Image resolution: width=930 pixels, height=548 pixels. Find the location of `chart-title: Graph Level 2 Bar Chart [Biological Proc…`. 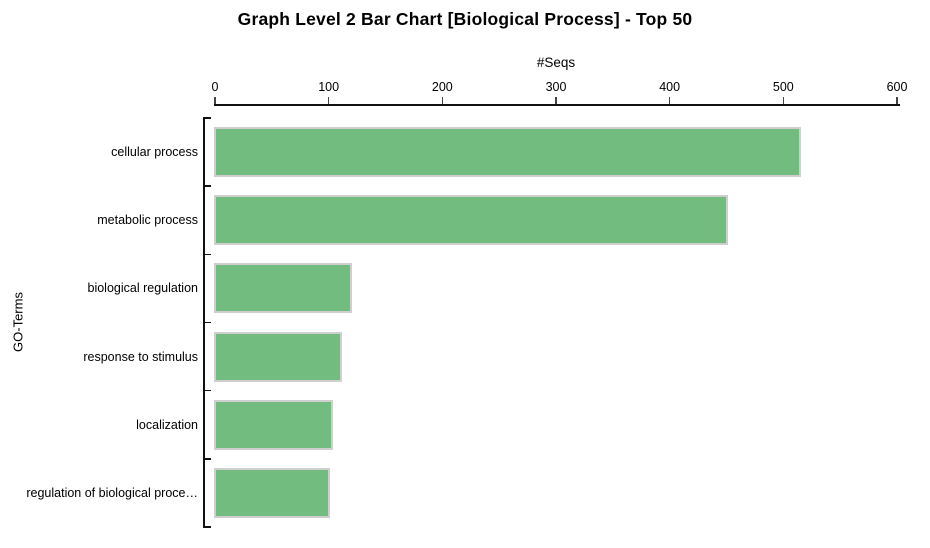

chart-title: Graph Level 2 Bar Chart [Biological Proc… is located at coordinates (465, 19).